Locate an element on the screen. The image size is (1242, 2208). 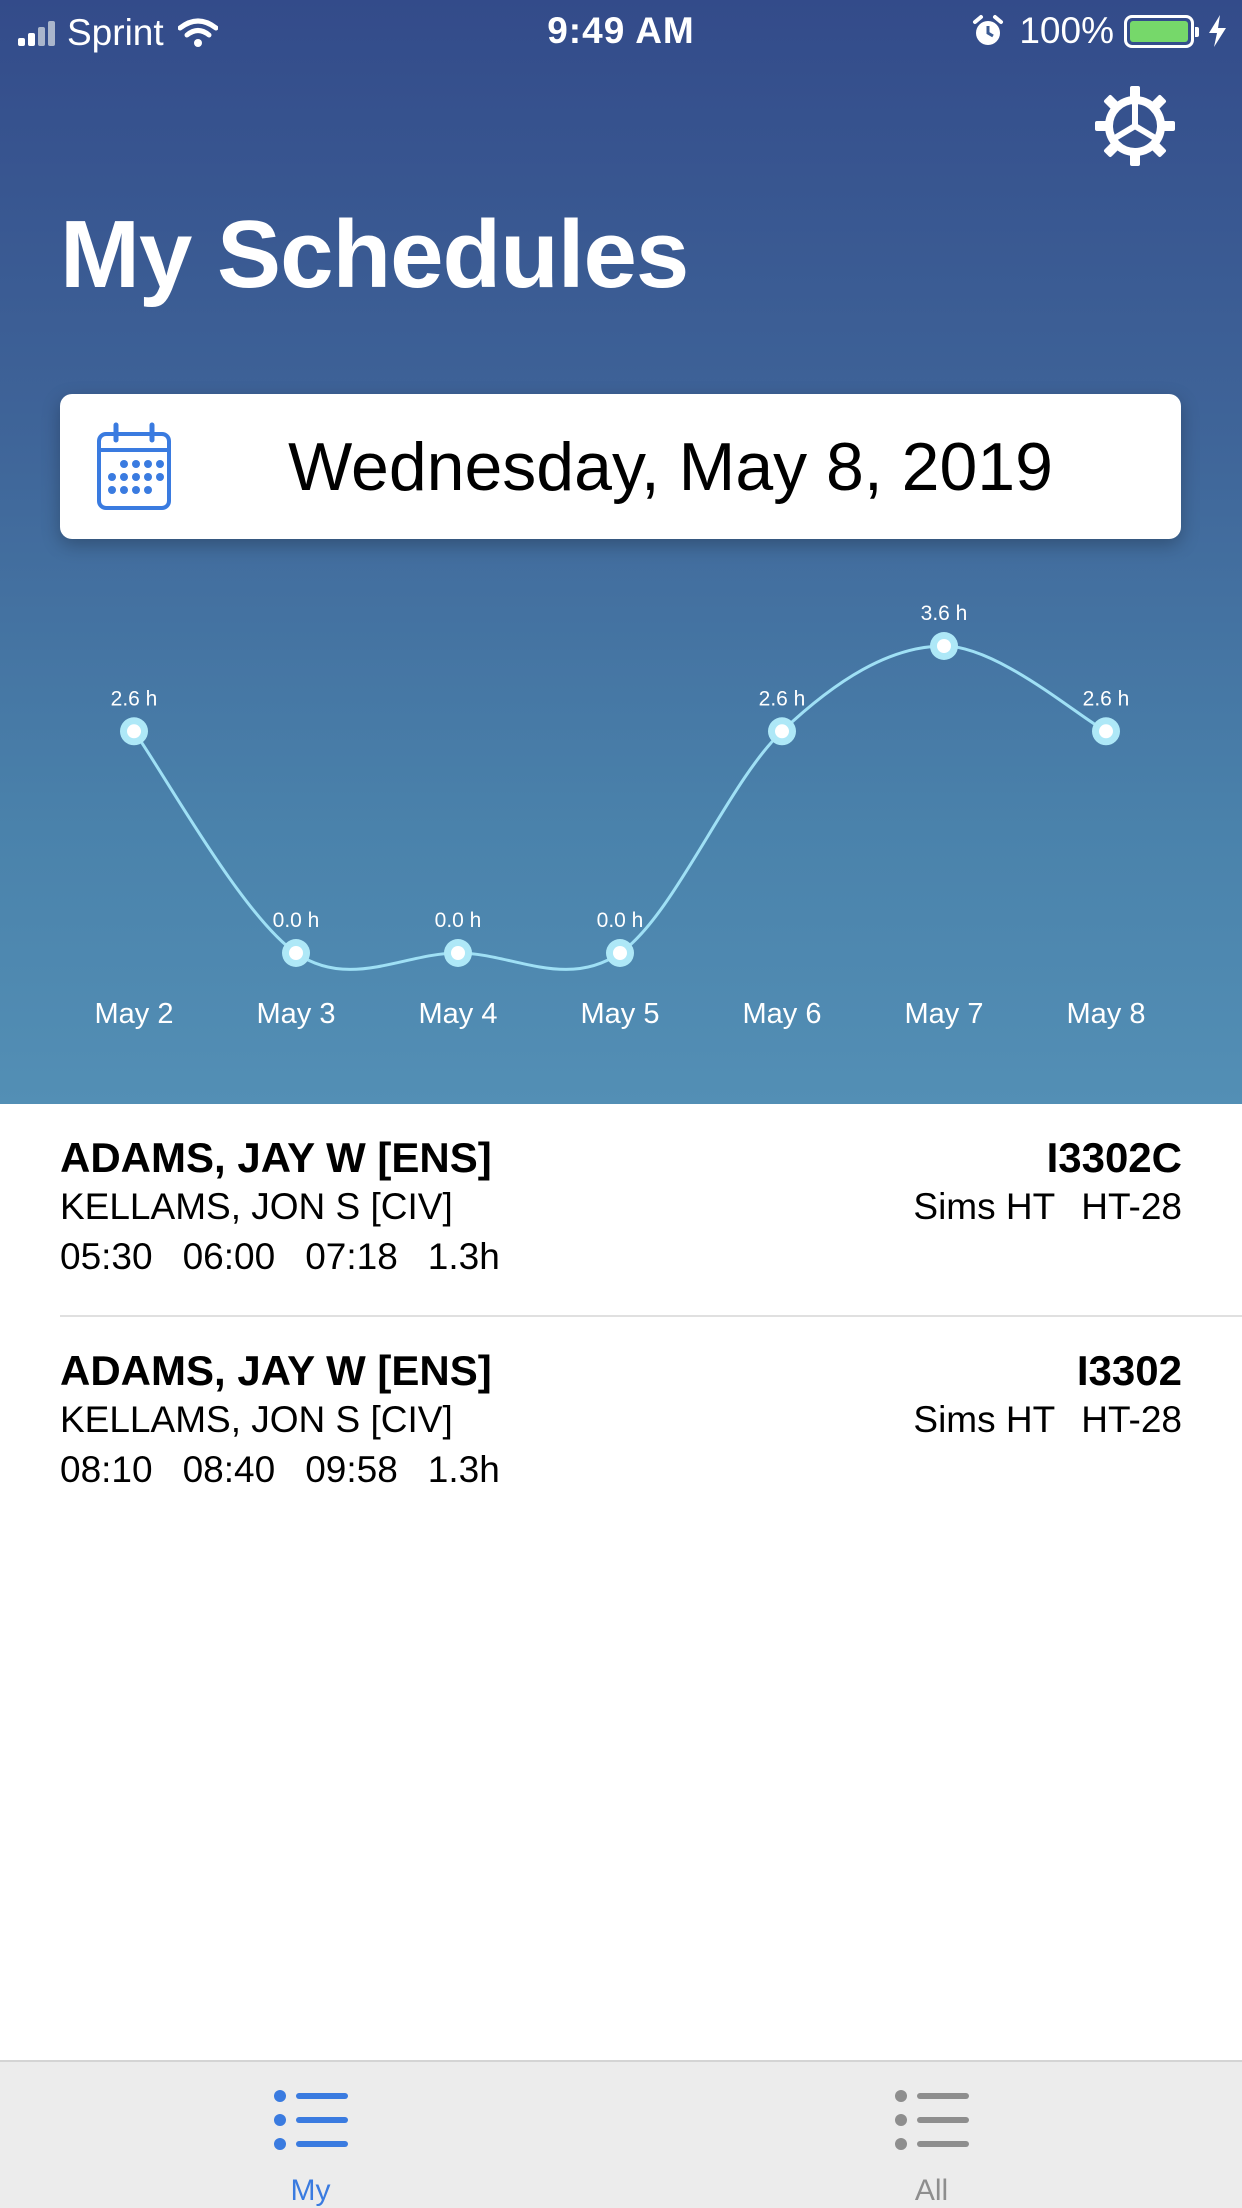
x-tick-label: May 5 is located at coordinates (620, 1014).